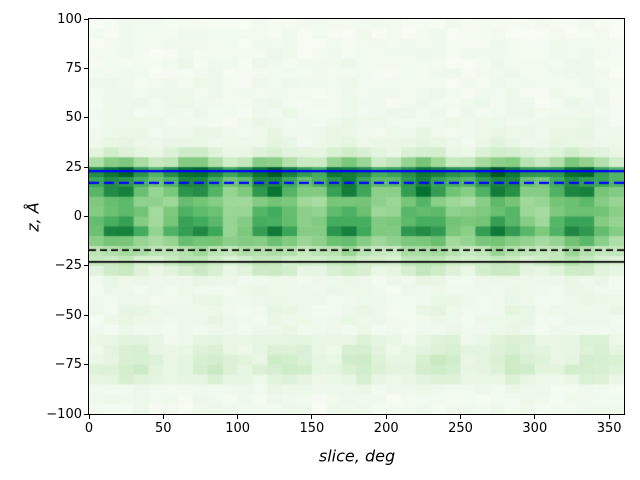 The image size is (640, 480). Describe the element at coordinates (73, 68) in the screenshot. I see `y-tick-label: 75` at that location.